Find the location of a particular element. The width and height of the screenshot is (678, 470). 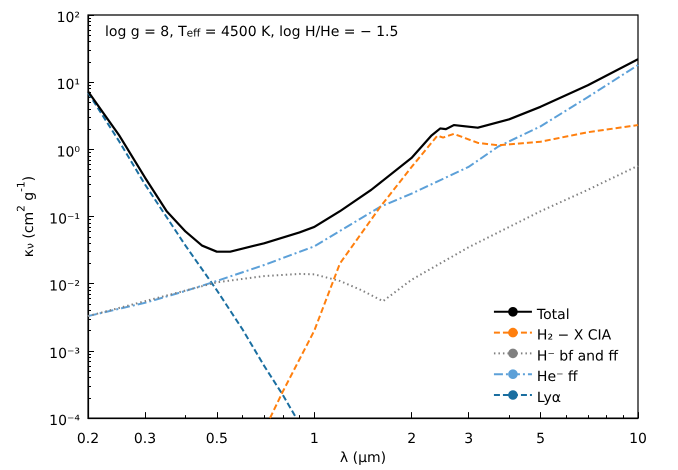

x-axis-title: λ (μm) is located at coordinates (363, 458).